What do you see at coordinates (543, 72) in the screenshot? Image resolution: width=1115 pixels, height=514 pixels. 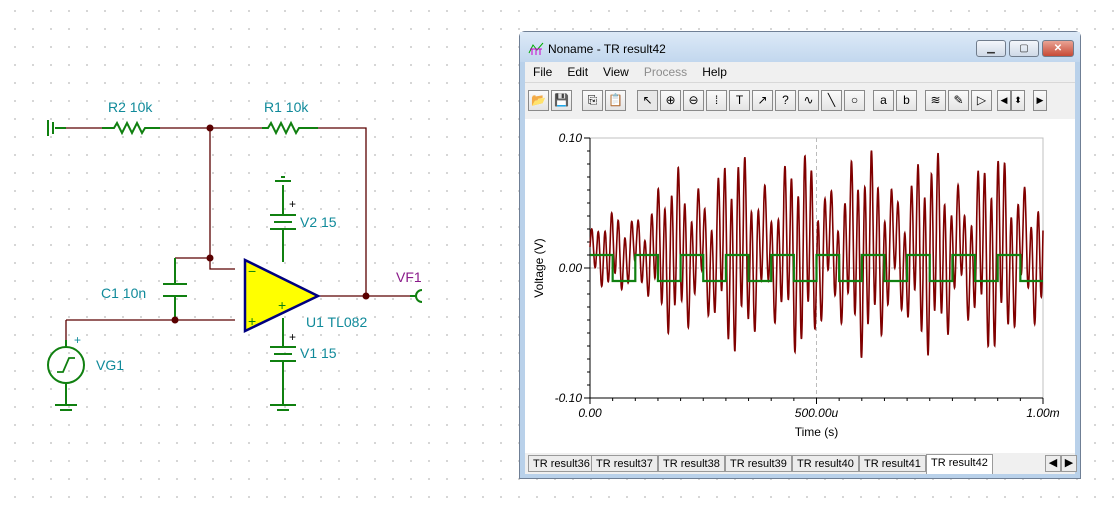 I see `menu-file: File` at bounding box center [543, 72].